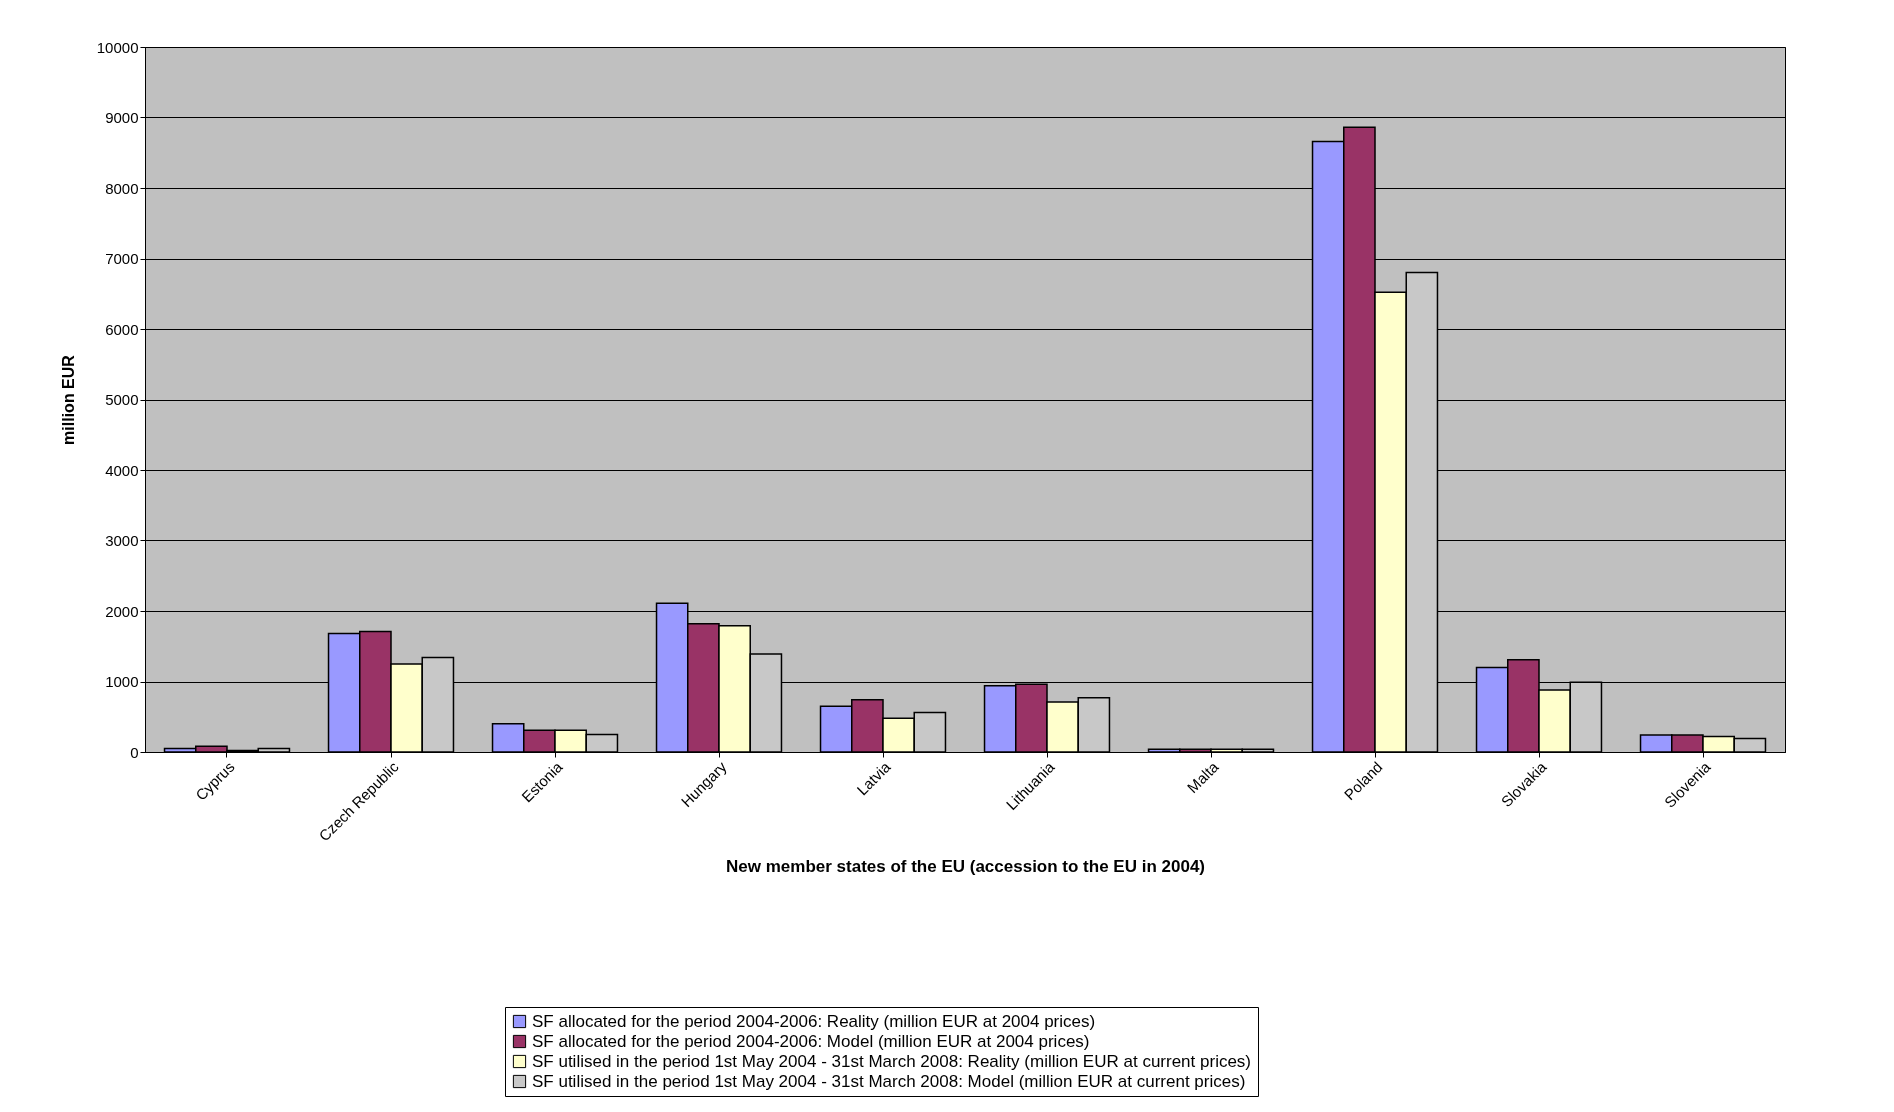 The height and width of the screenshot is (1112, 1894). Describe the element at coordinates (122, 117) in the screenshot. I see `y-tick-label: 9000` at that location.